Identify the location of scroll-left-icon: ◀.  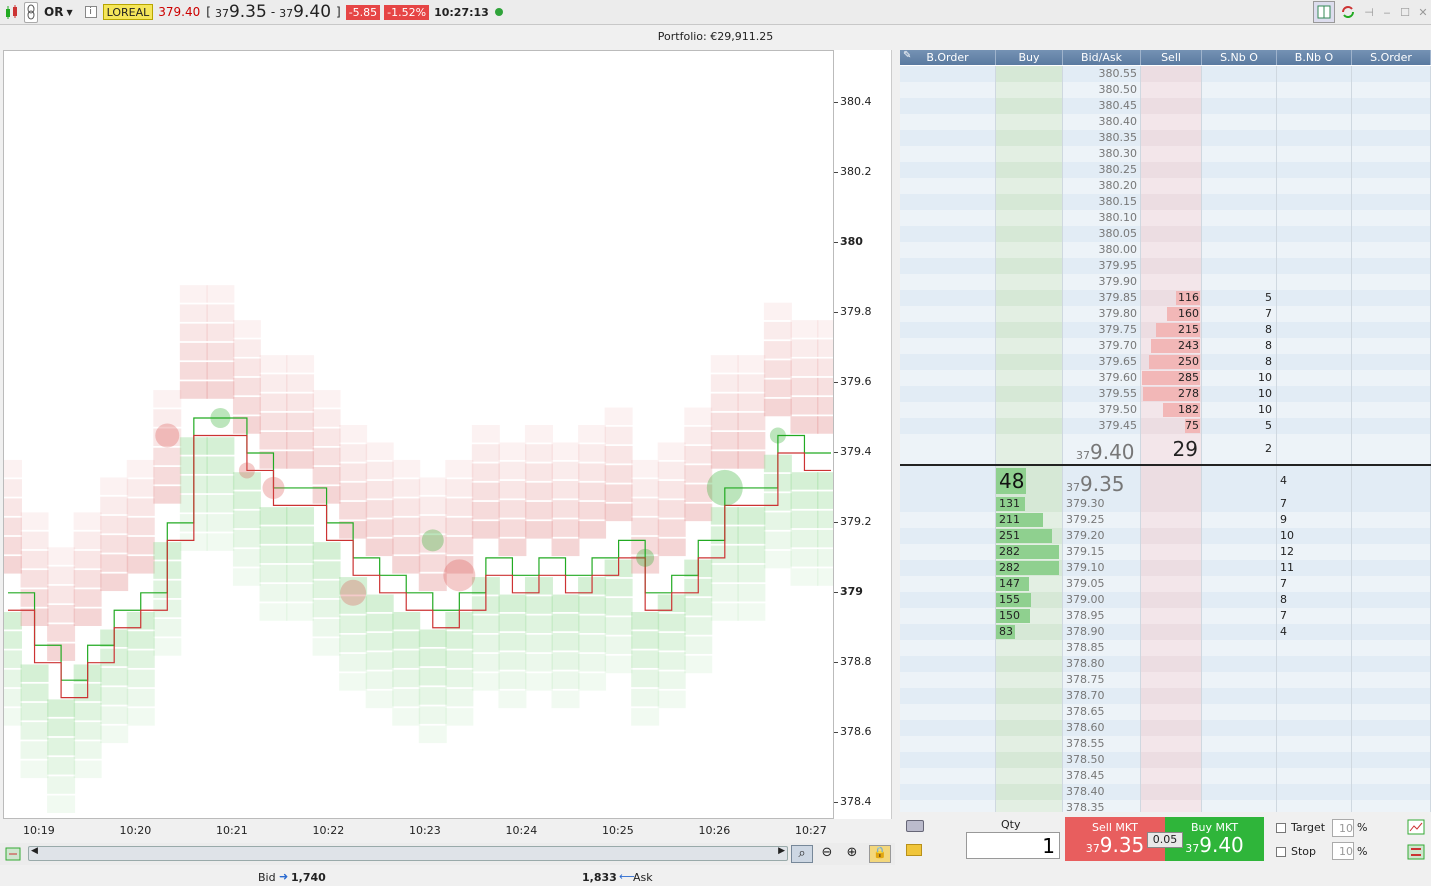
(34, 851).